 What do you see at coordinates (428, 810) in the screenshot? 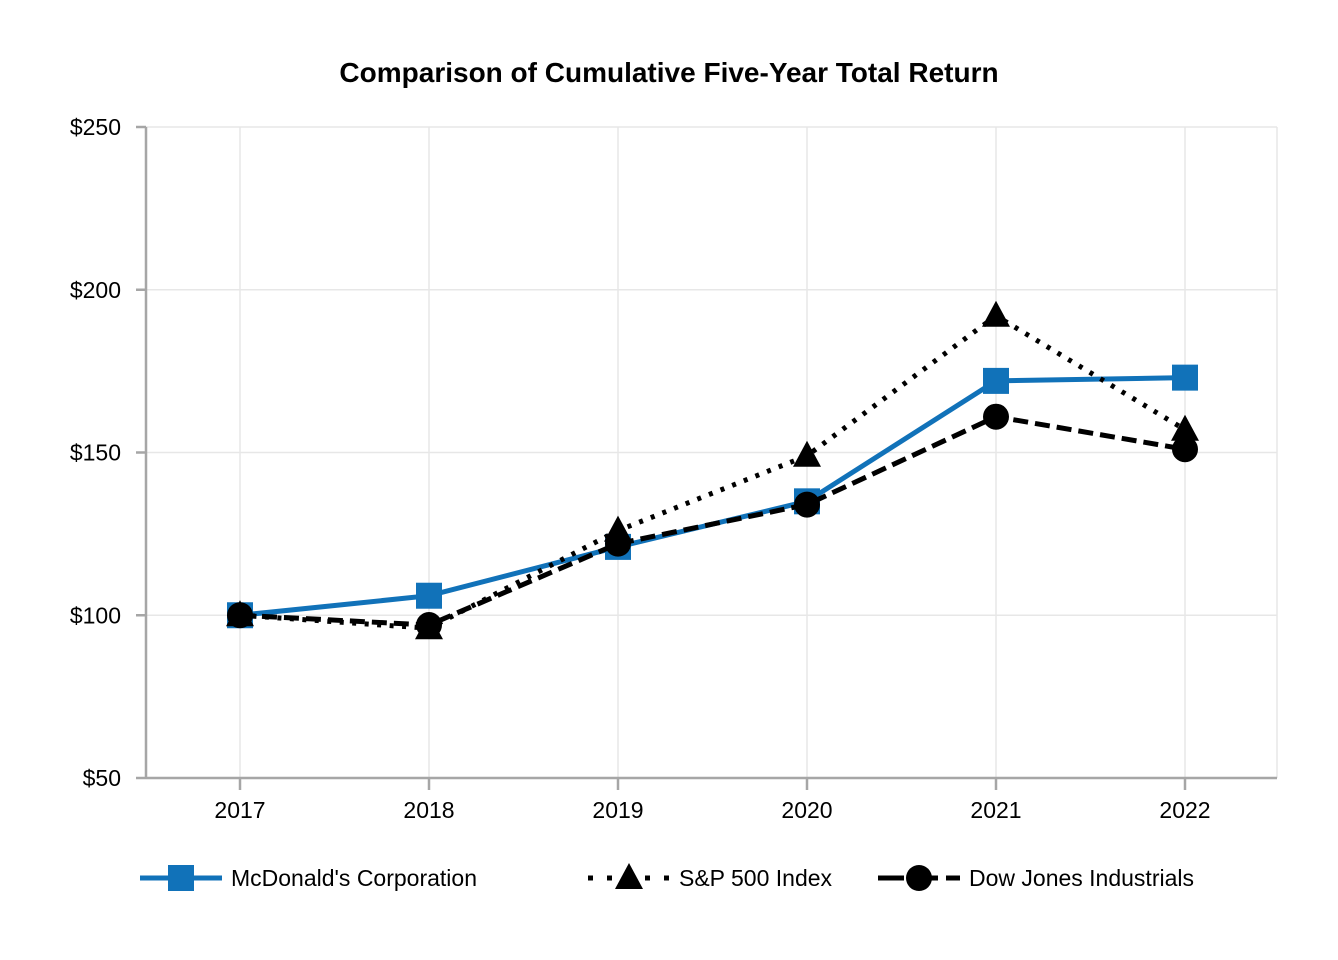
I see `x-tick-label: 2018` at bounding box center [428, 810].